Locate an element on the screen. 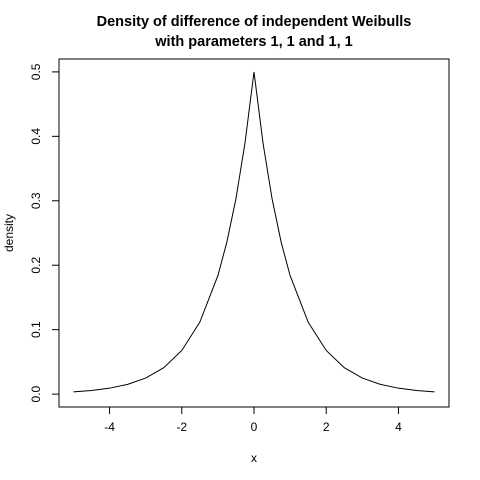  y-tick-label: 0.2 is located at coordinates (36, 265).